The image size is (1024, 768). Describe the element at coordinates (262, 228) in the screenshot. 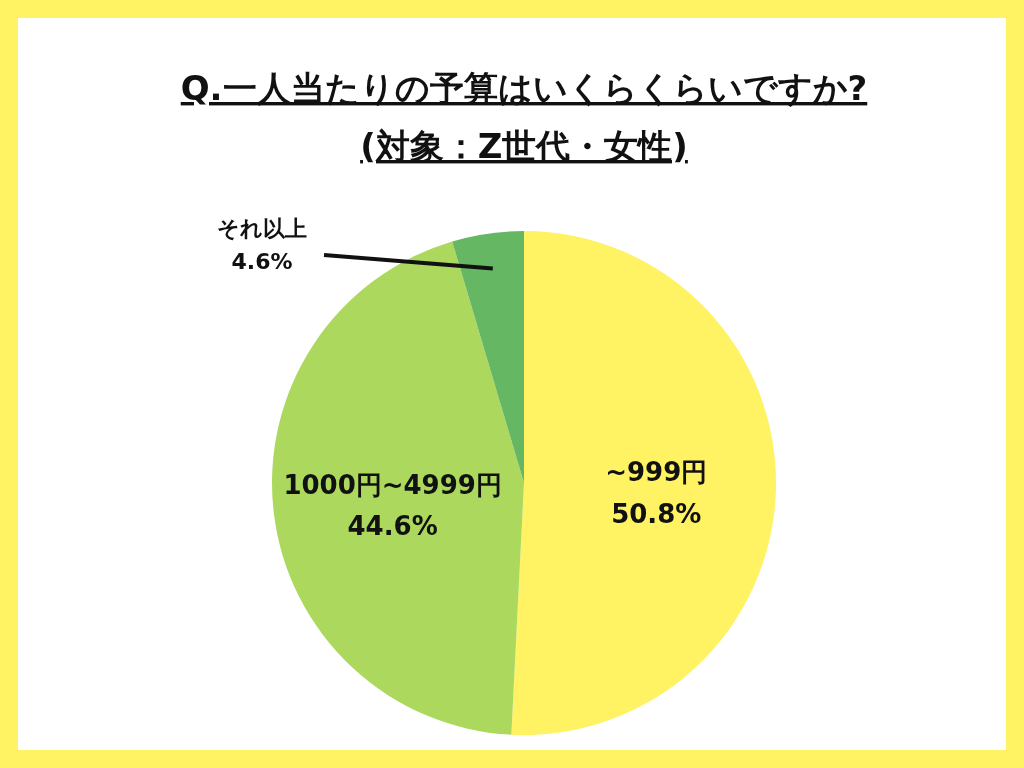

I see `slice-label: それ以上` at that location.